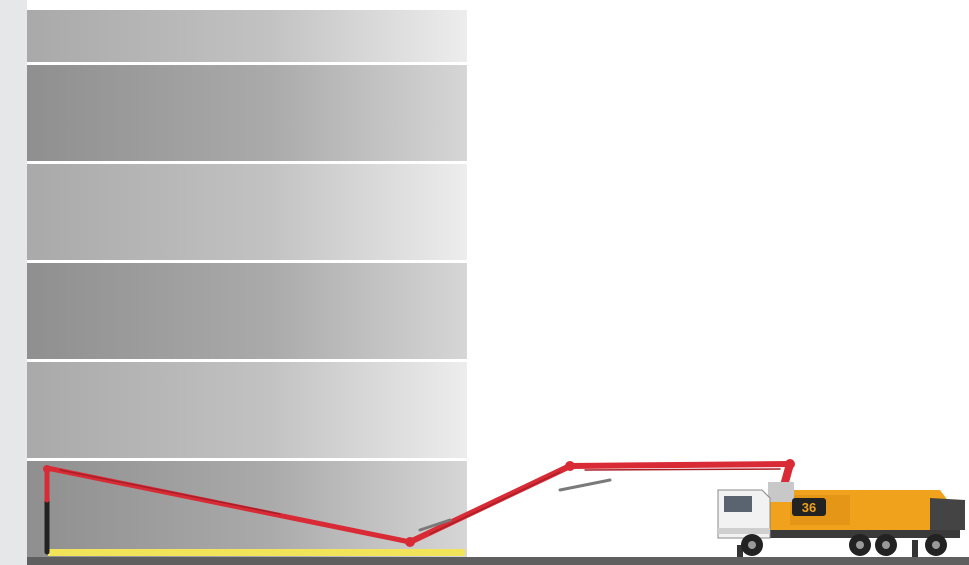 The image size is (969, 565). I want to click on left-strip, so click(13, 282).